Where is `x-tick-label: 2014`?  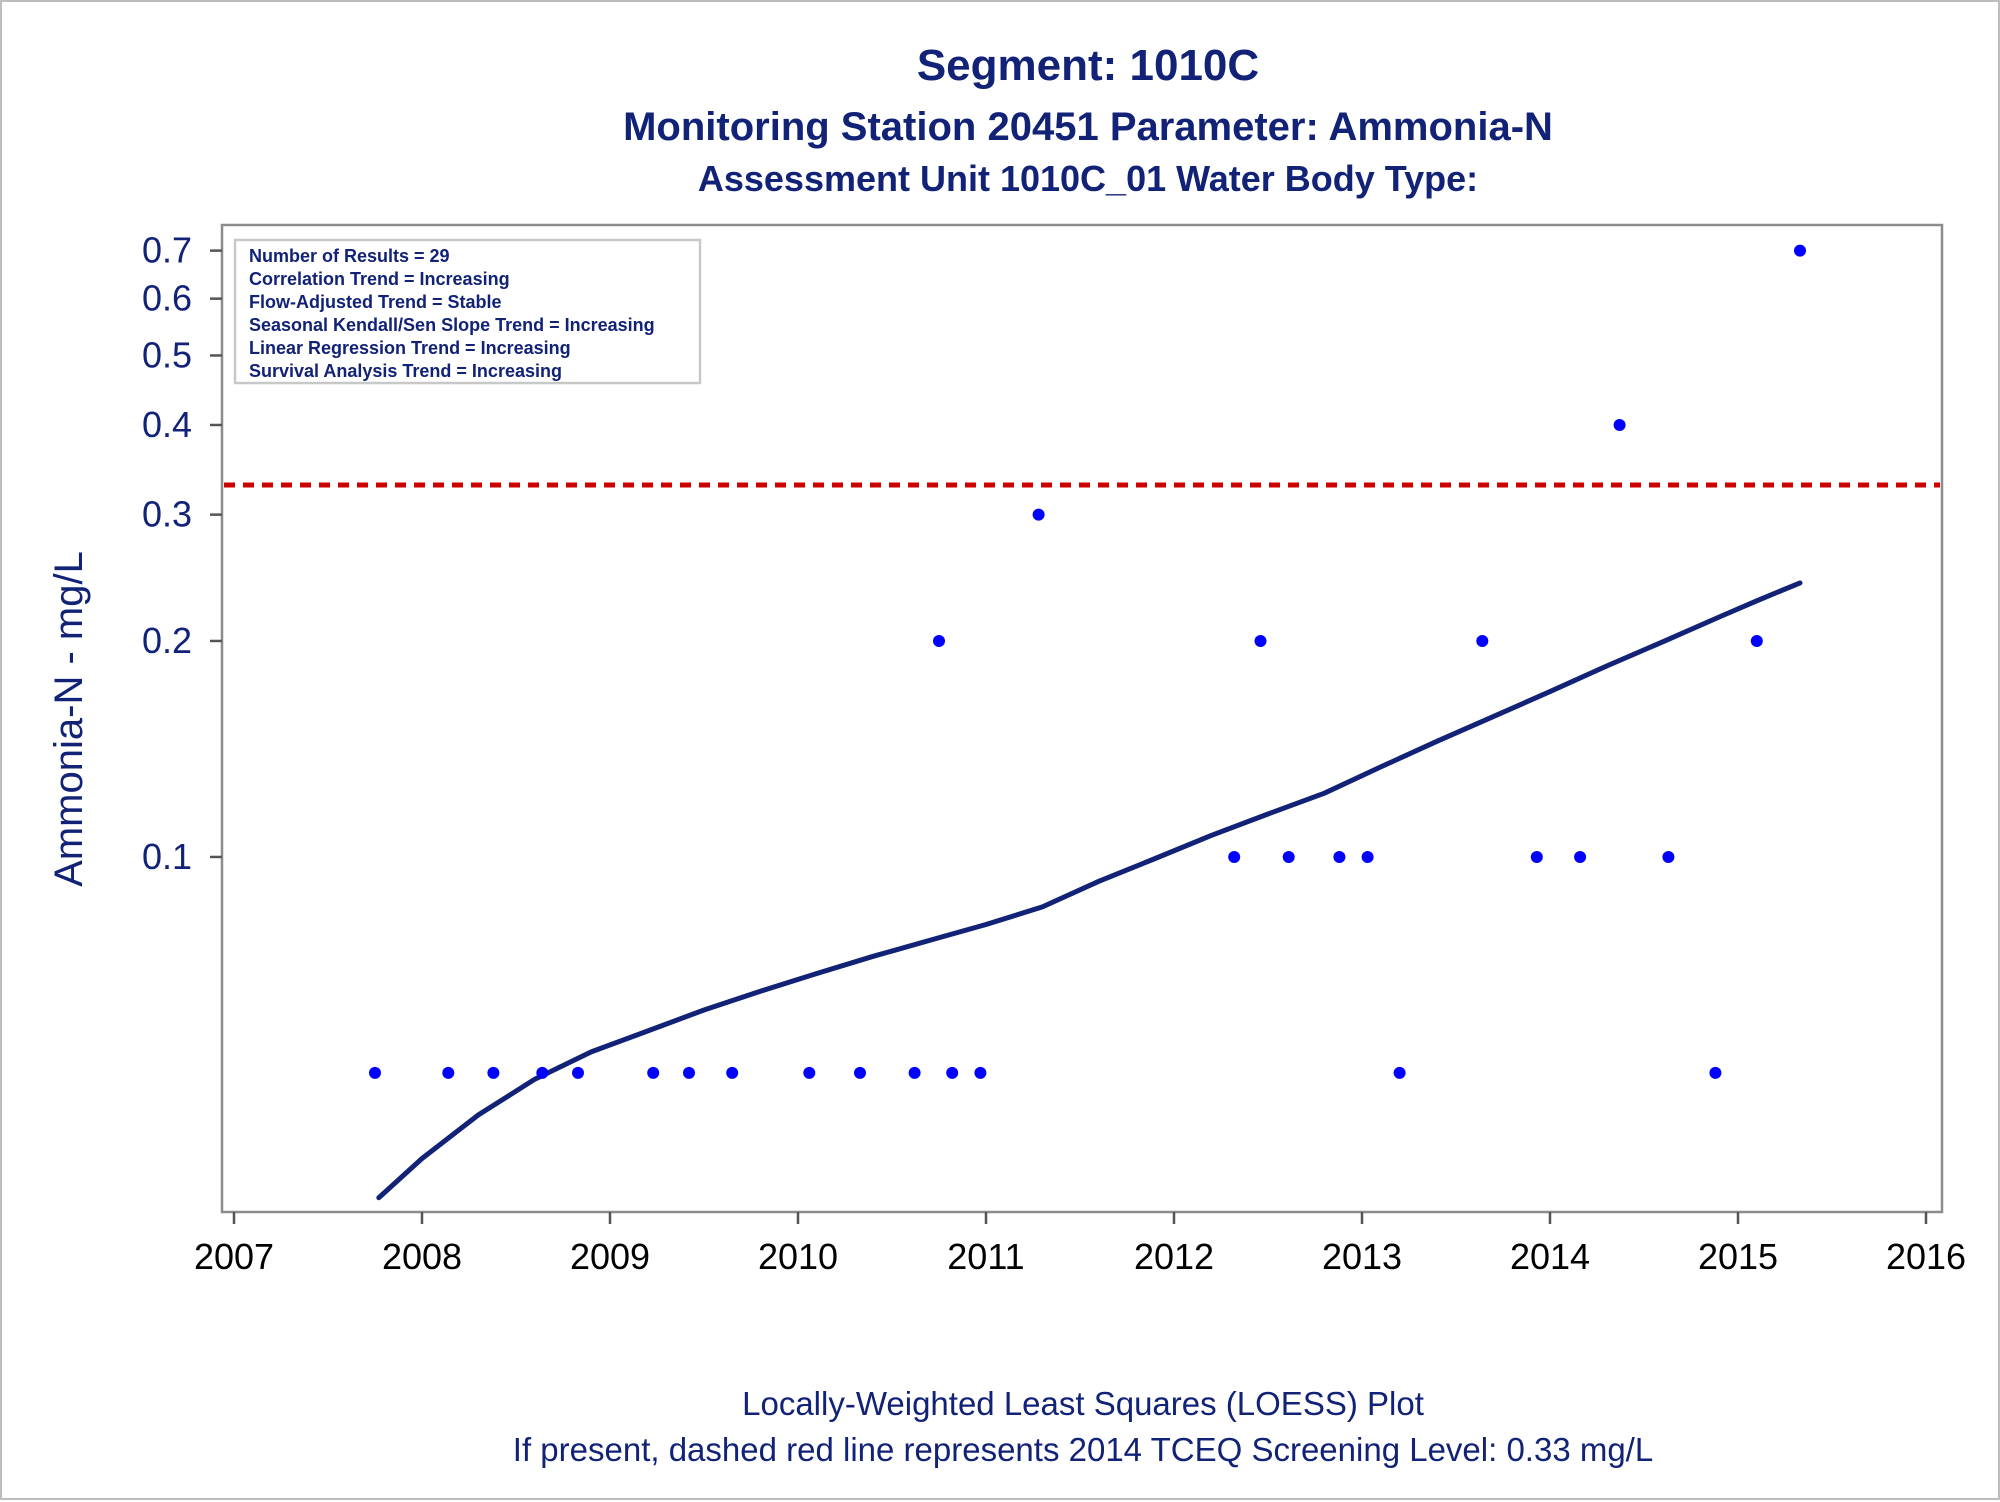 x-tick-label: 2014 is located at coordinates (1550, 1256).